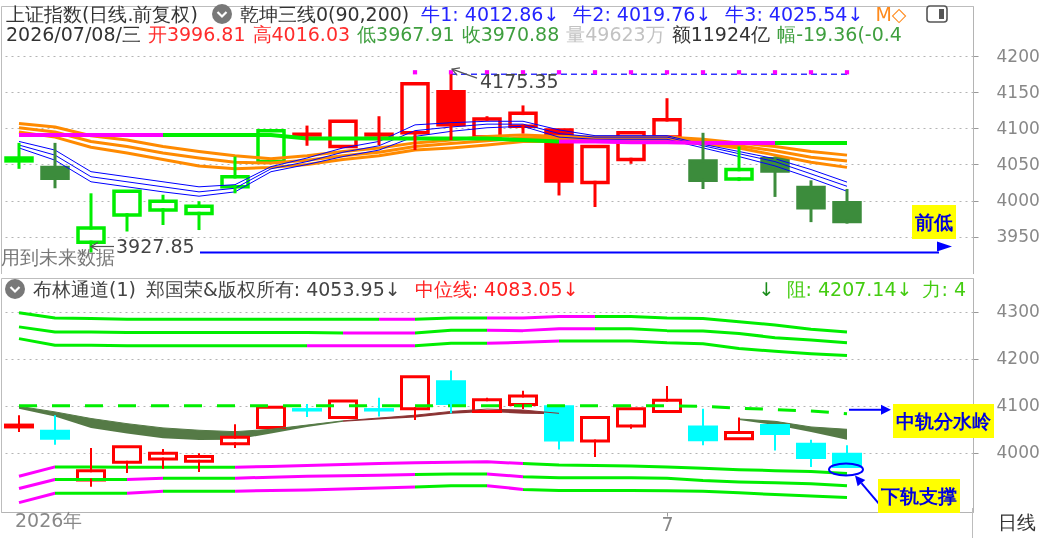 Image resolution: width=1061 pixels, height=538 pixels. I want to click on annotation: 2026年, so click(49, 520).